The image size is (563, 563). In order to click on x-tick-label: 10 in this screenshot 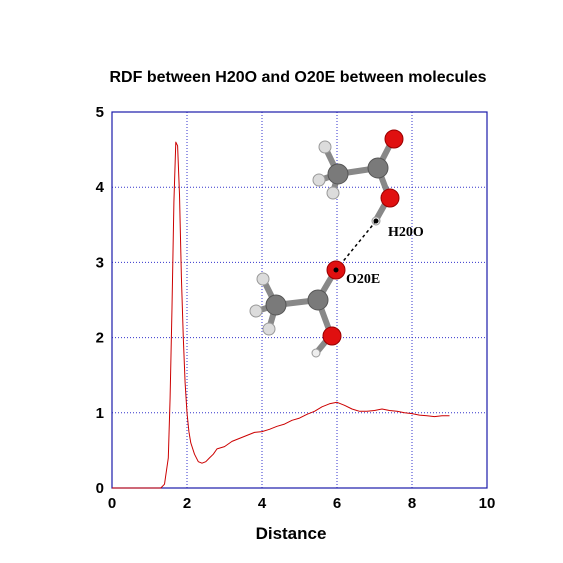, I will do `click(487, 503)`.